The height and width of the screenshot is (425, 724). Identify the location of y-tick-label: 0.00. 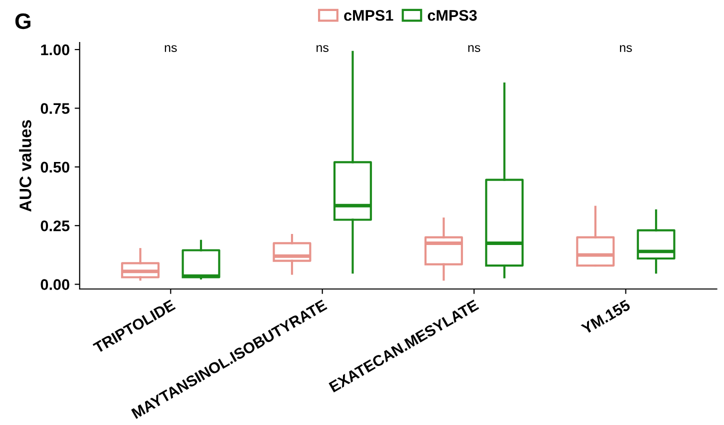
(55, 284).